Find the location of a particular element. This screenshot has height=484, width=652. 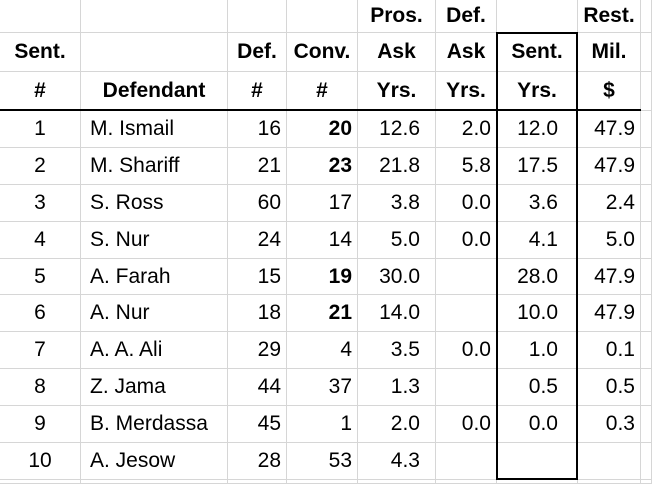

cell-sent_yrs: 0.5 is located at coordinates (537, 388).